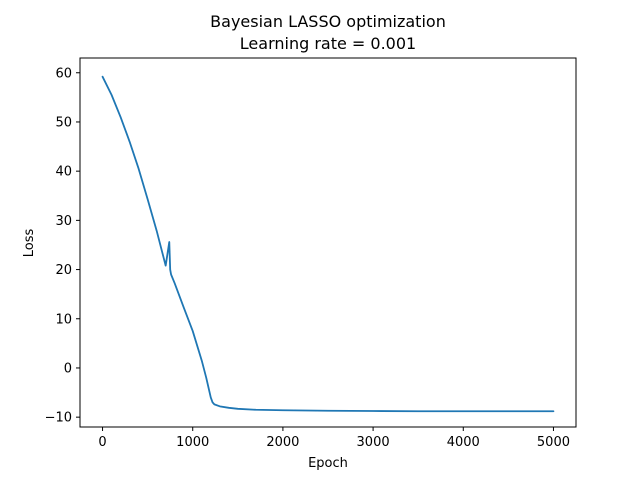  I want to click on y-tick-label: −10, so click(58, 418).